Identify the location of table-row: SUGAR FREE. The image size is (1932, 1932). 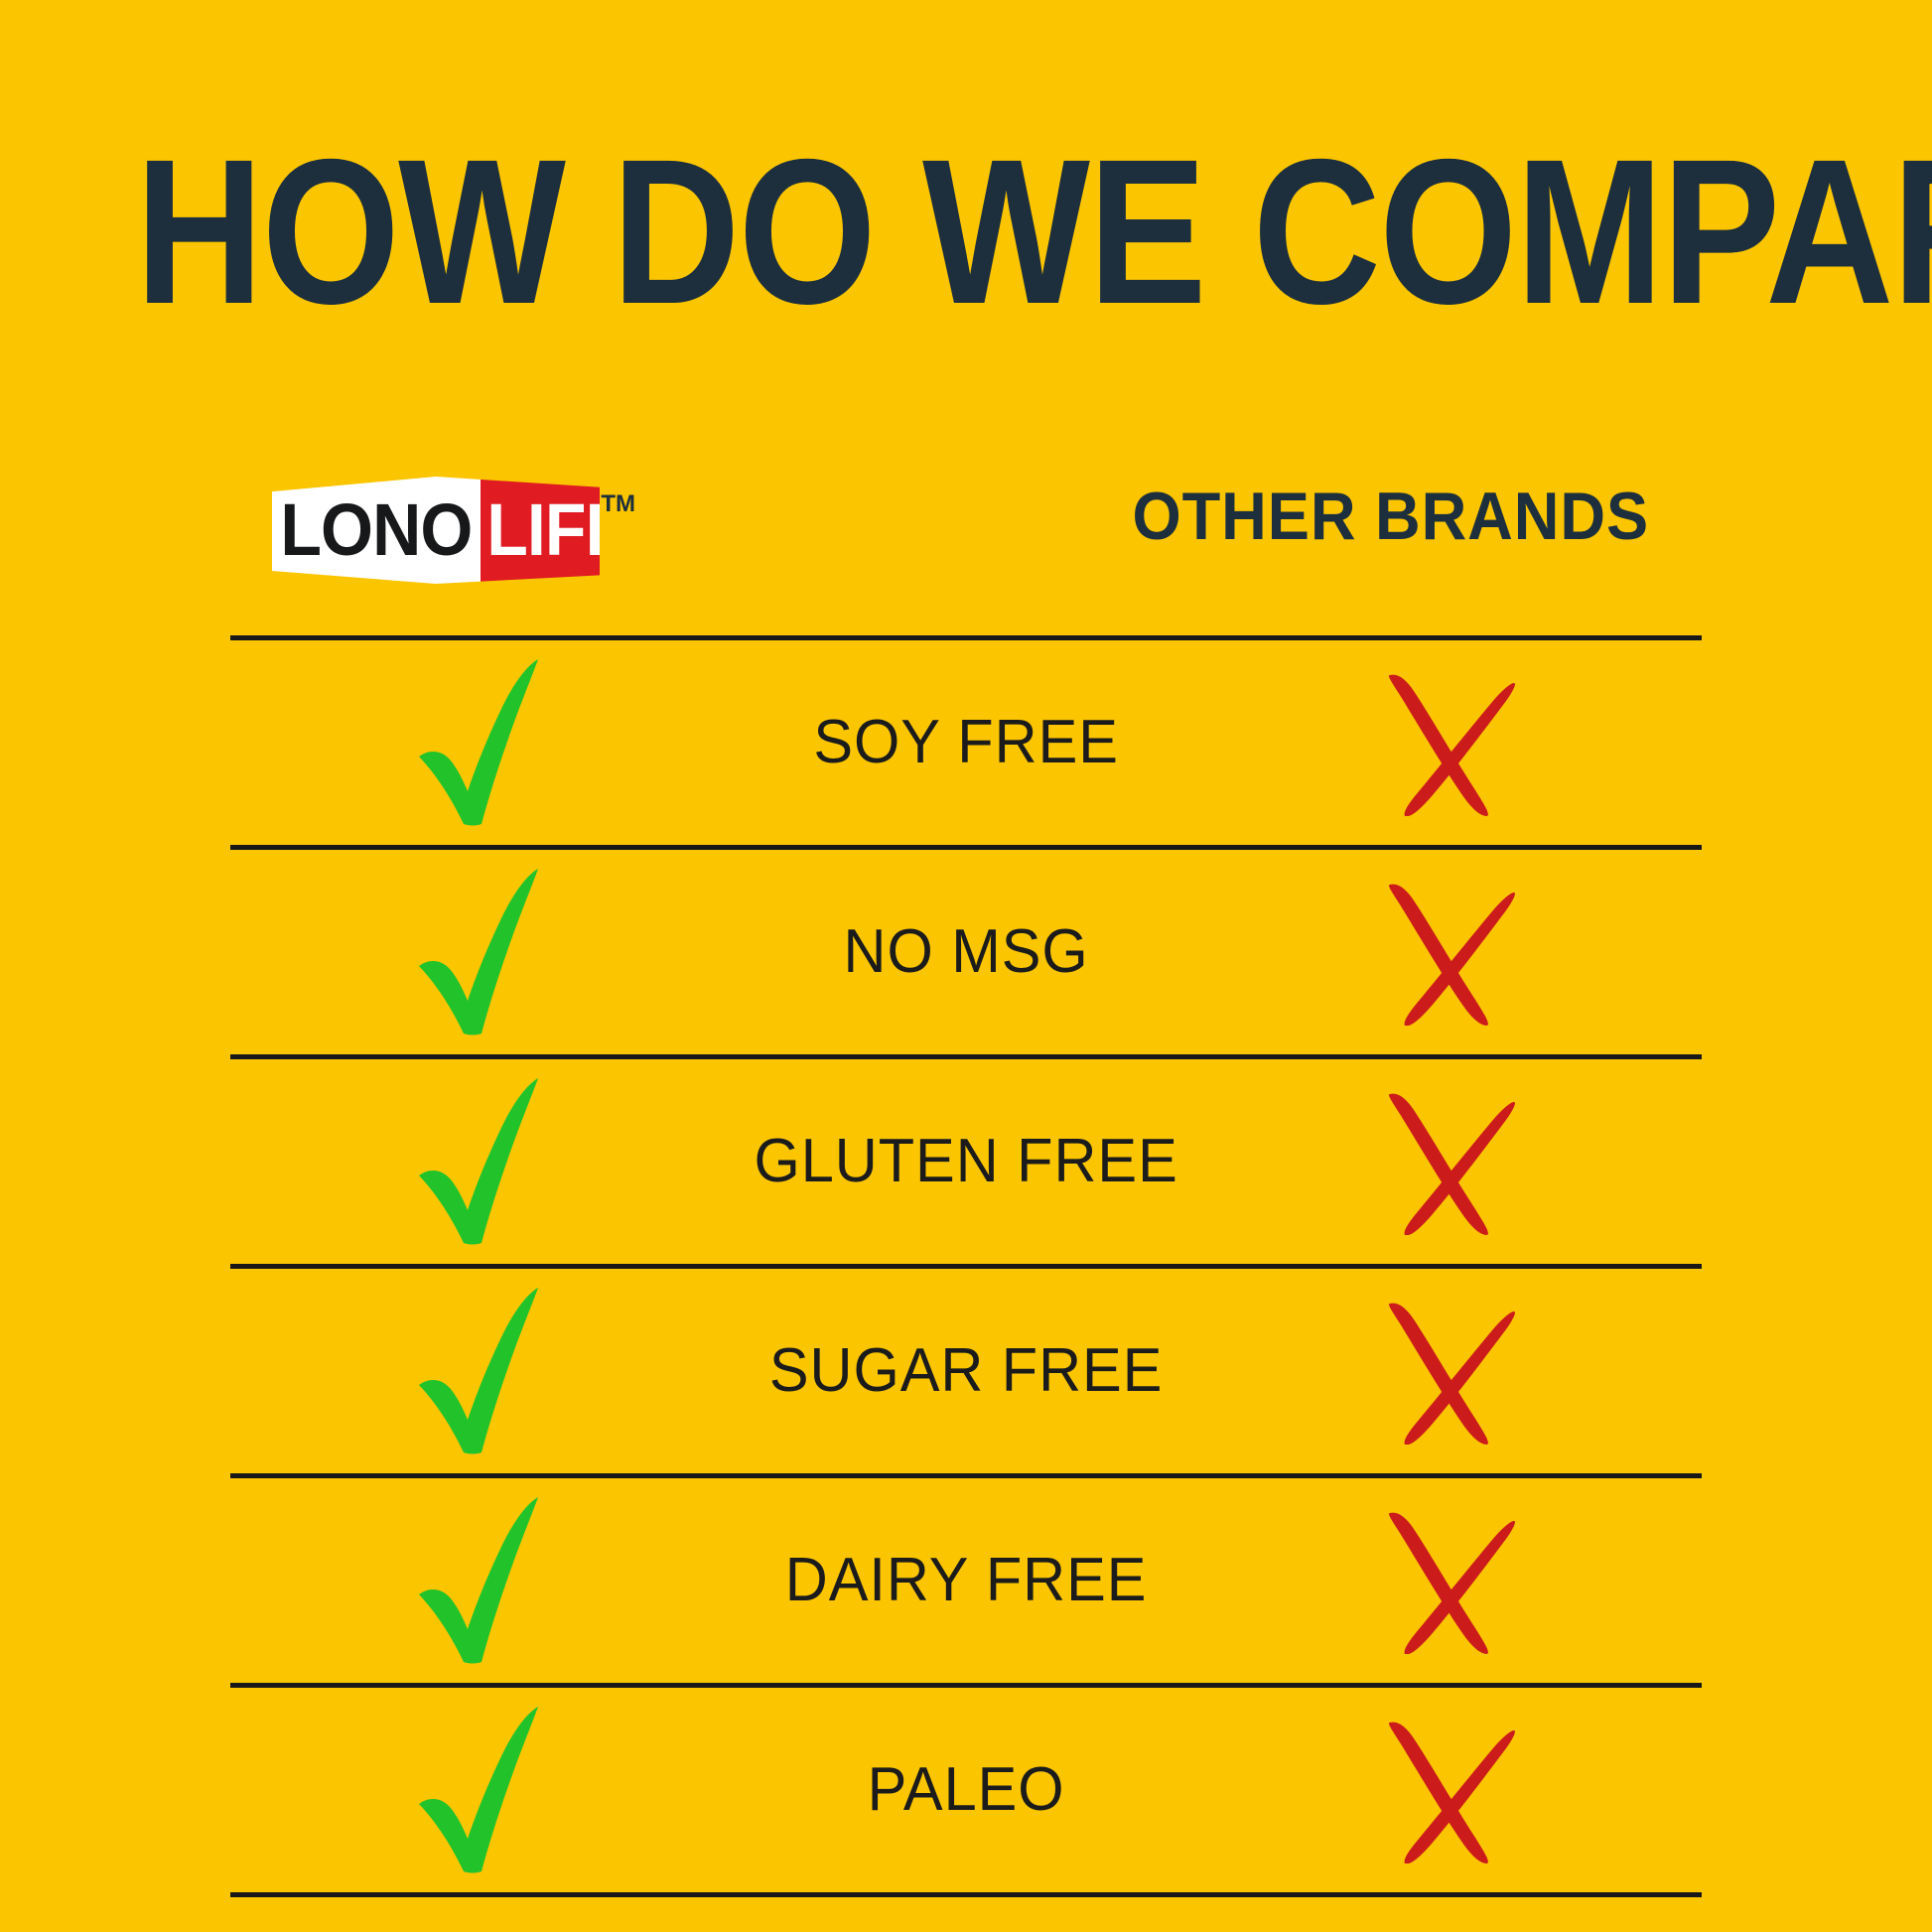
(966, 1371).